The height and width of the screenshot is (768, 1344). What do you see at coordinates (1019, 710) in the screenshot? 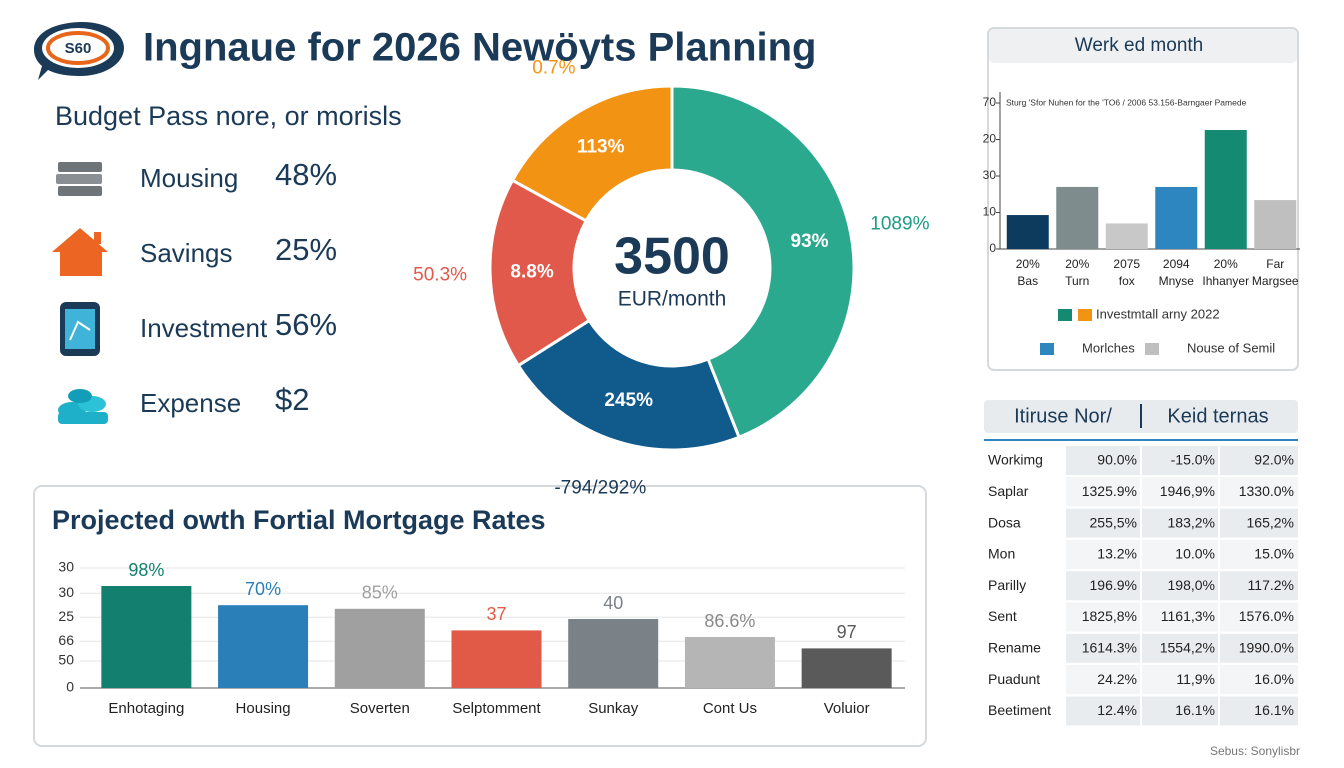
I see `table-row-label: Beetiment` at bounding box center [1019, 710].